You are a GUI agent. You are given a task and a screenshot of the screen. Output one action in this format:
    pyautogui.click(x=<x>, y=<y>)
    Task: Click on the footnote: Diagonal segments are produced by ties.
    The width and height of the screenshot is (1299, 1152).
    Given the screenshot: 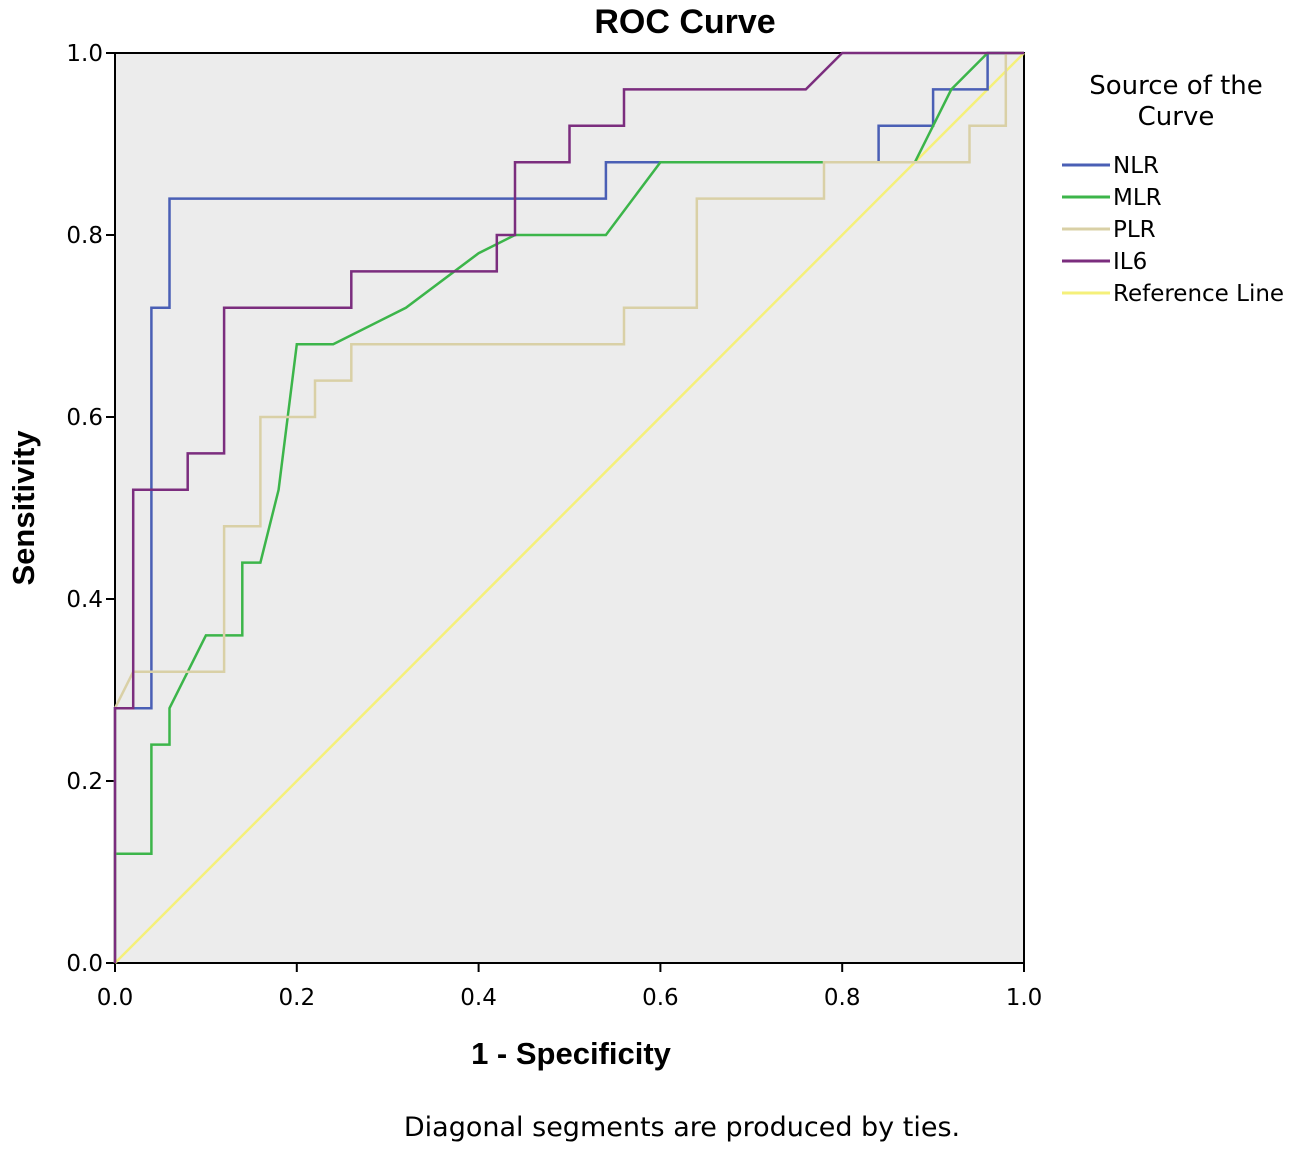 What is the action you would take?
    pyautogui.click(x=682, y=1127)
    